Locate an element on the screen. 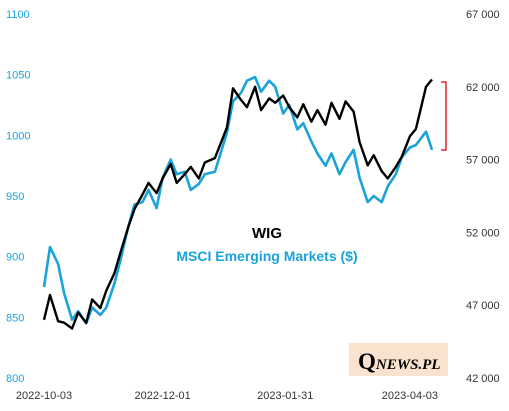  left-tick-label: 950 is located at coordinates (15, 197).